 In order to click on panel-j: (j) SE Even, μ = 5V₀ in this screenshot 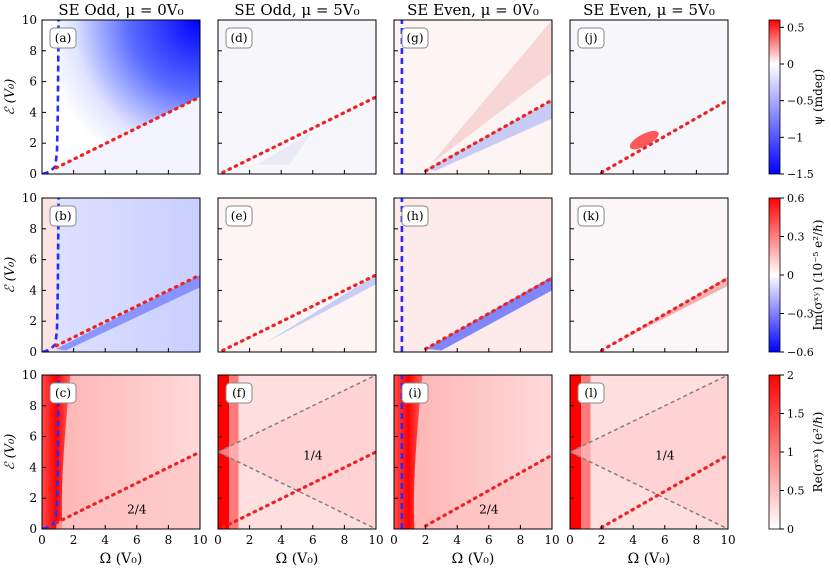, I will do `click(649, 88)`.